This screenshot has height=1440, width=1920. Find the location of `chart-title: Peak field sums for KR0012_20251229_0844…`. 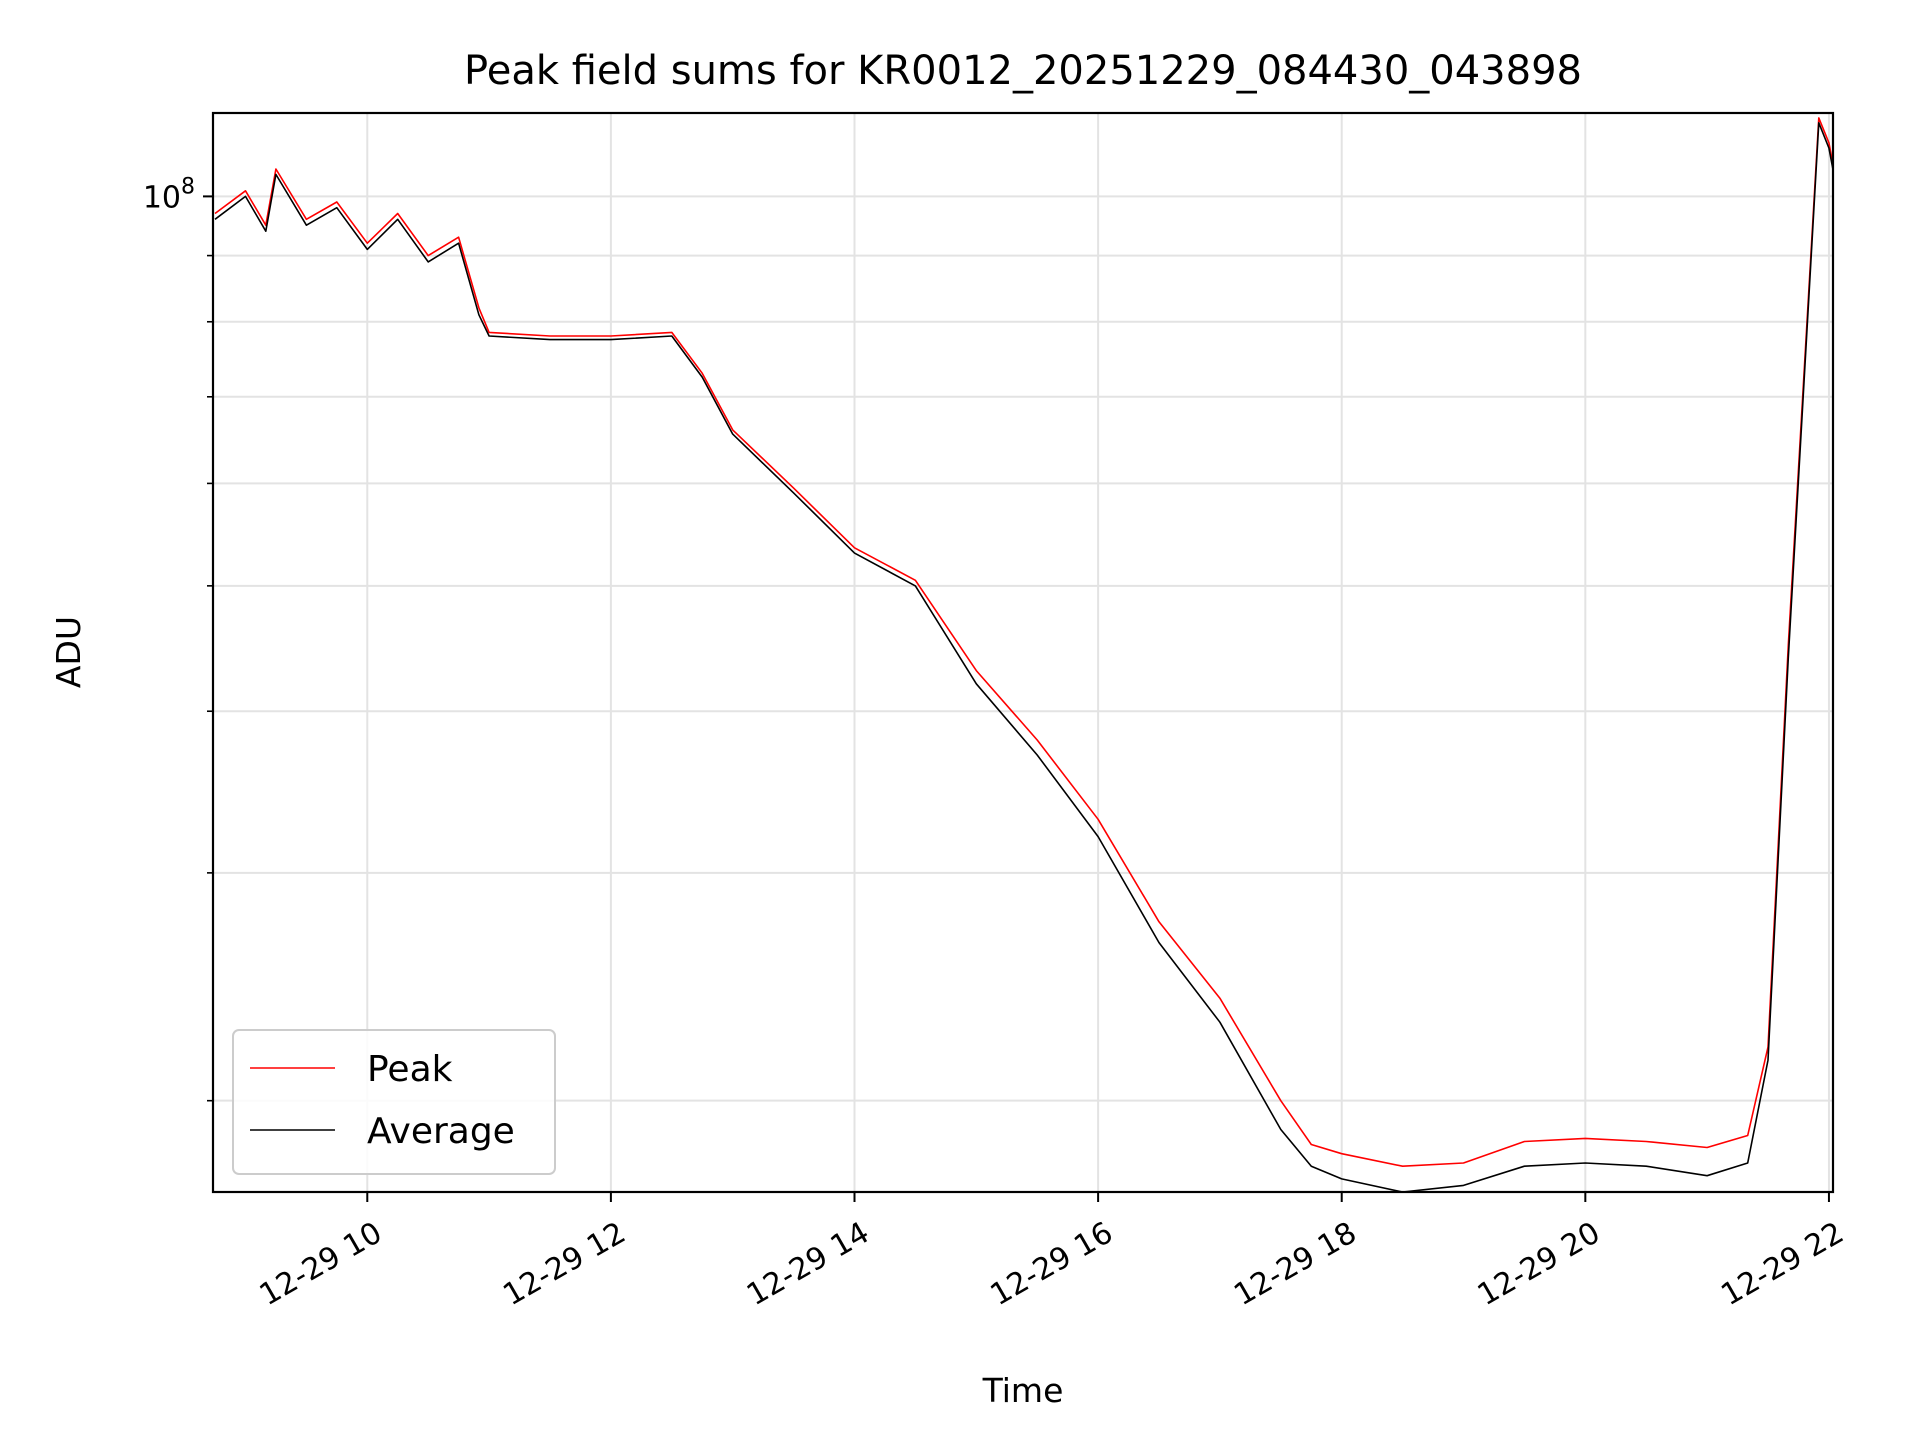

chart-title: Peak field sums for KR0012_20251229_0844… is located at coordinates (1023, 71).